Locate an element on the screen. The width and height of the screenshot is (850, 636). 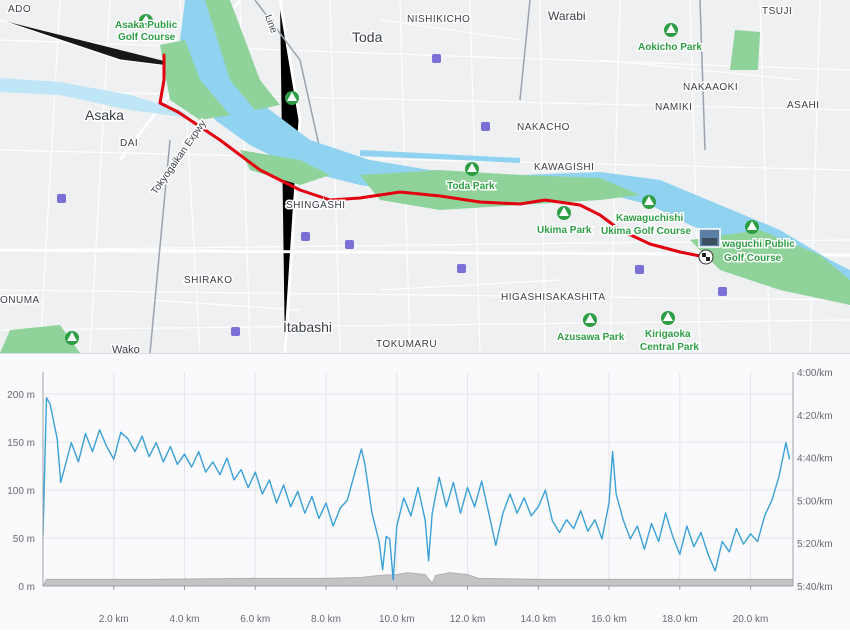
start-marker is located at coordinates (709, 238).